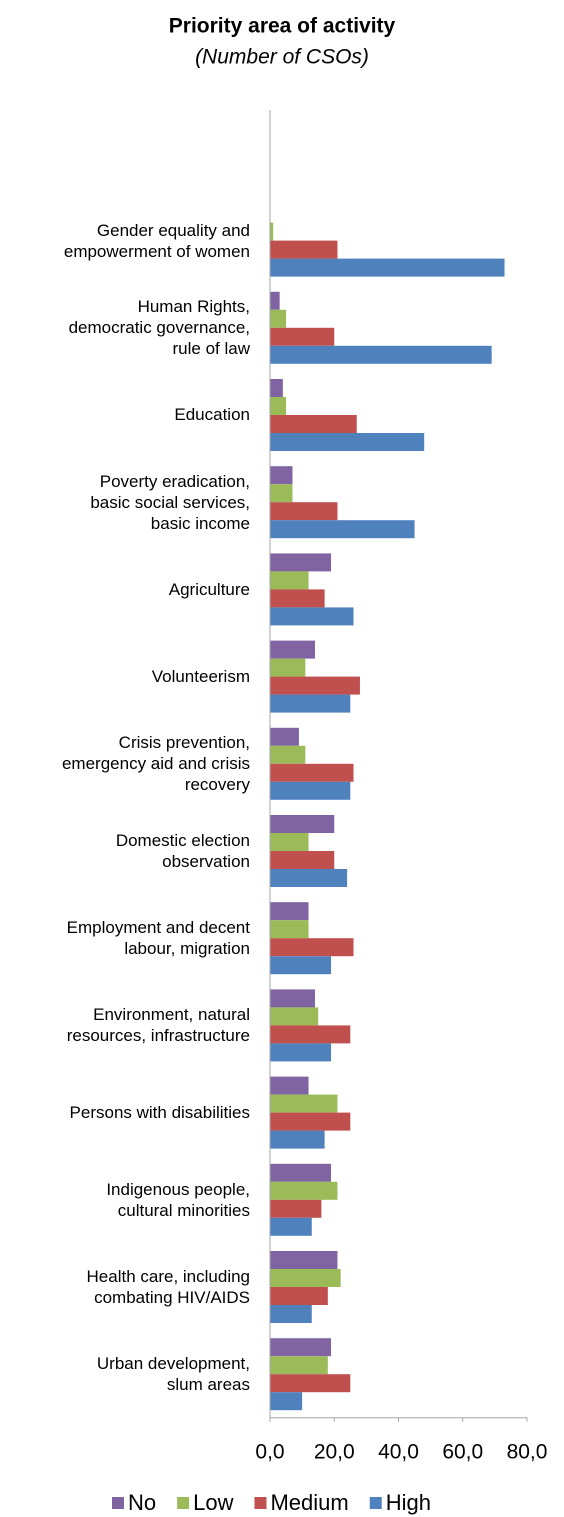  What do you see at coordinates (209, 589) in the screenshot?
I see `category-label: Agriculture` at bounding box center [209, 589].